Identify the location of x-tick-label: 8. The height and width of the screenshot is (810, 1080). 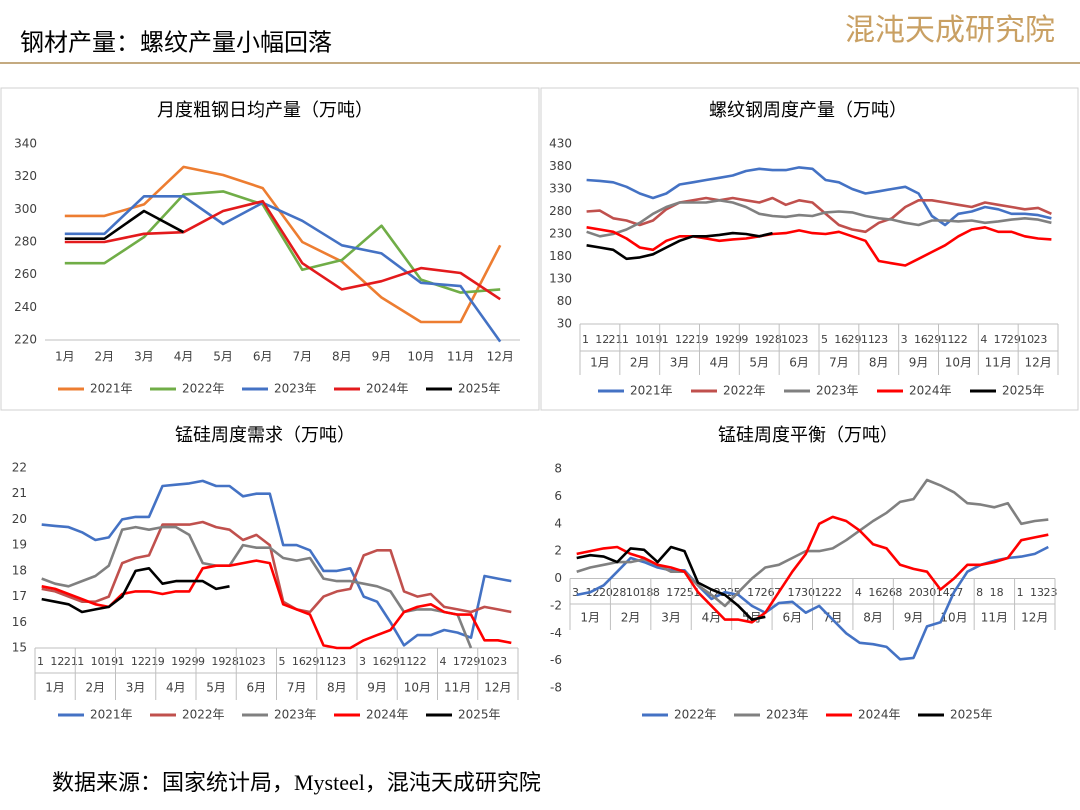
(979, 592).